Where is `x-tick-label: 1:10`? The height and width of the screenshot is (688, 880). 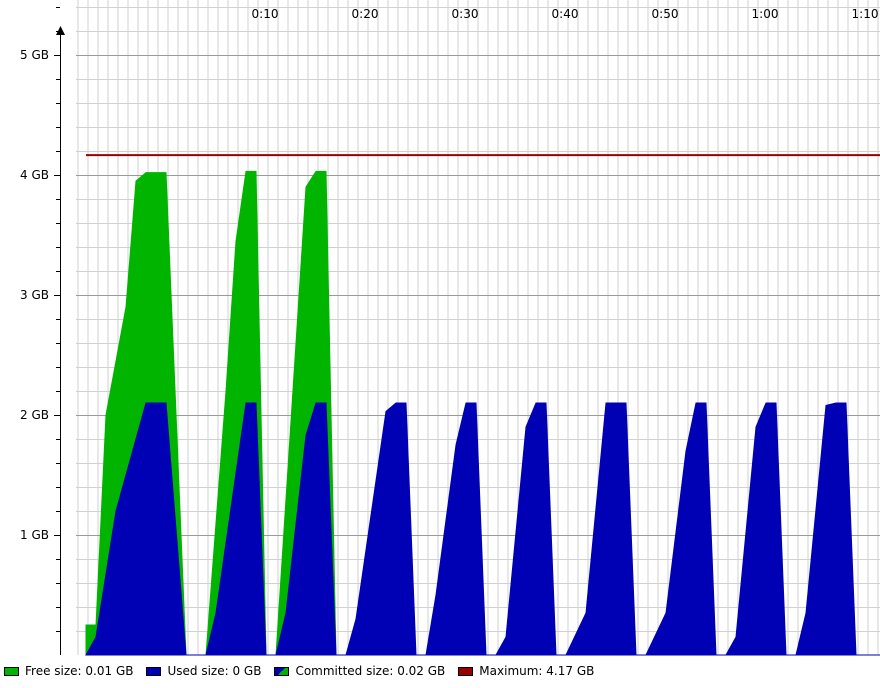 x-tick-label: 1:10 is located at coordinates (865, 14).